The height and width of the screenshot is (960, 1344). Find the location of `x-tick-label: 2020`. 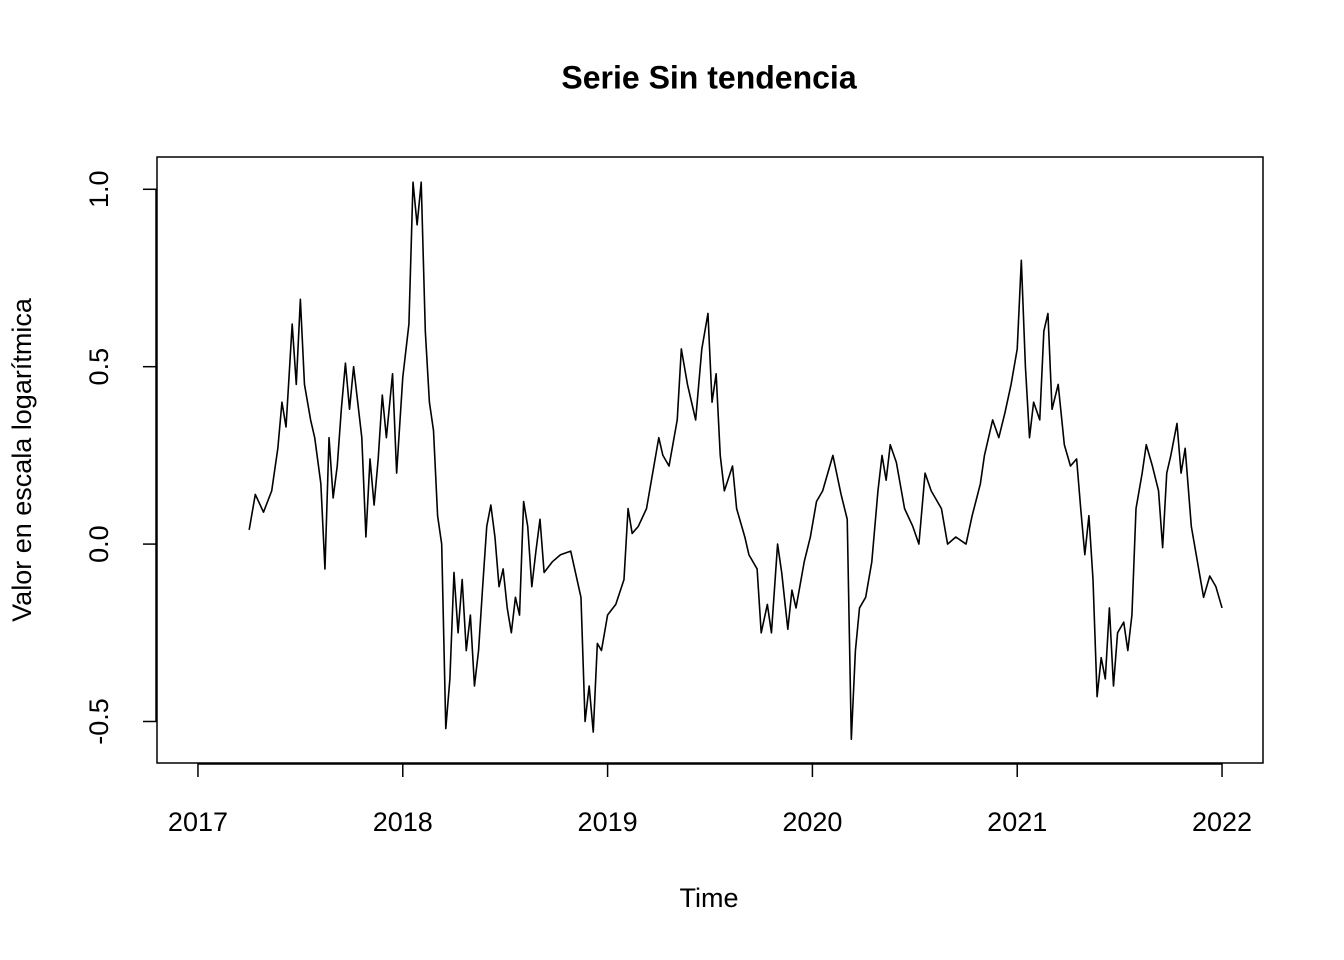

x-tick-label: 2020 is located at coordinates (812, 822).